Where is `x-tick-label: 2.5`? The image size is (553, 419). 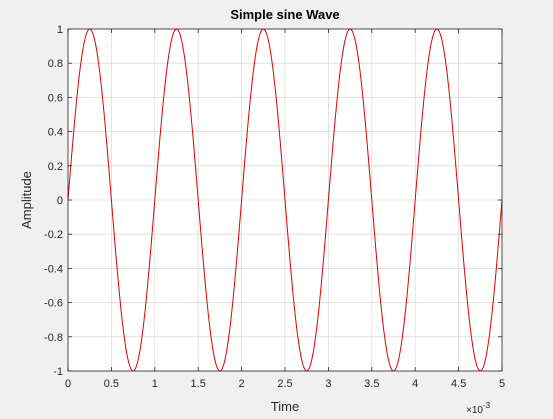
x-tick-label: 2.5 is located at coordinates (284, 384).